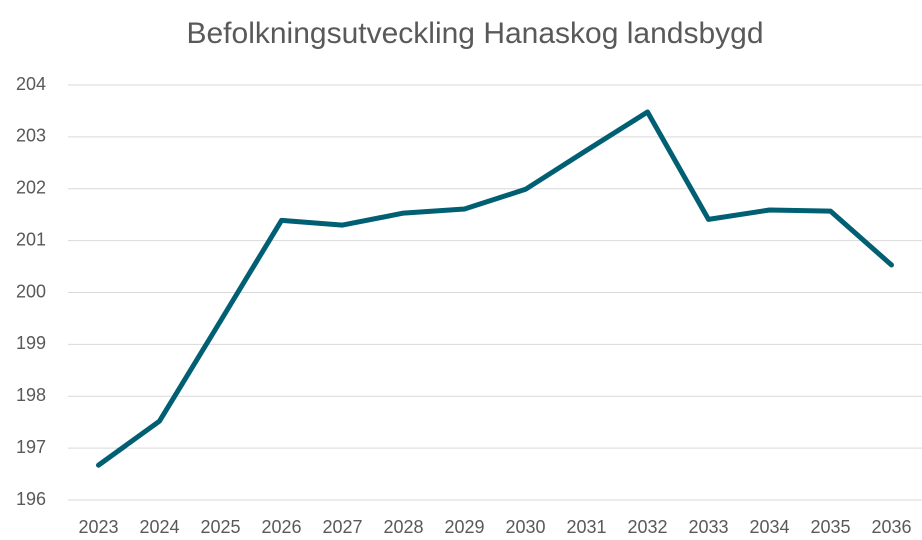  What do you see at coordinates (31, 291) in the screenshot?
I see `y-tick-label: 200` at bounding box center [31, 291].